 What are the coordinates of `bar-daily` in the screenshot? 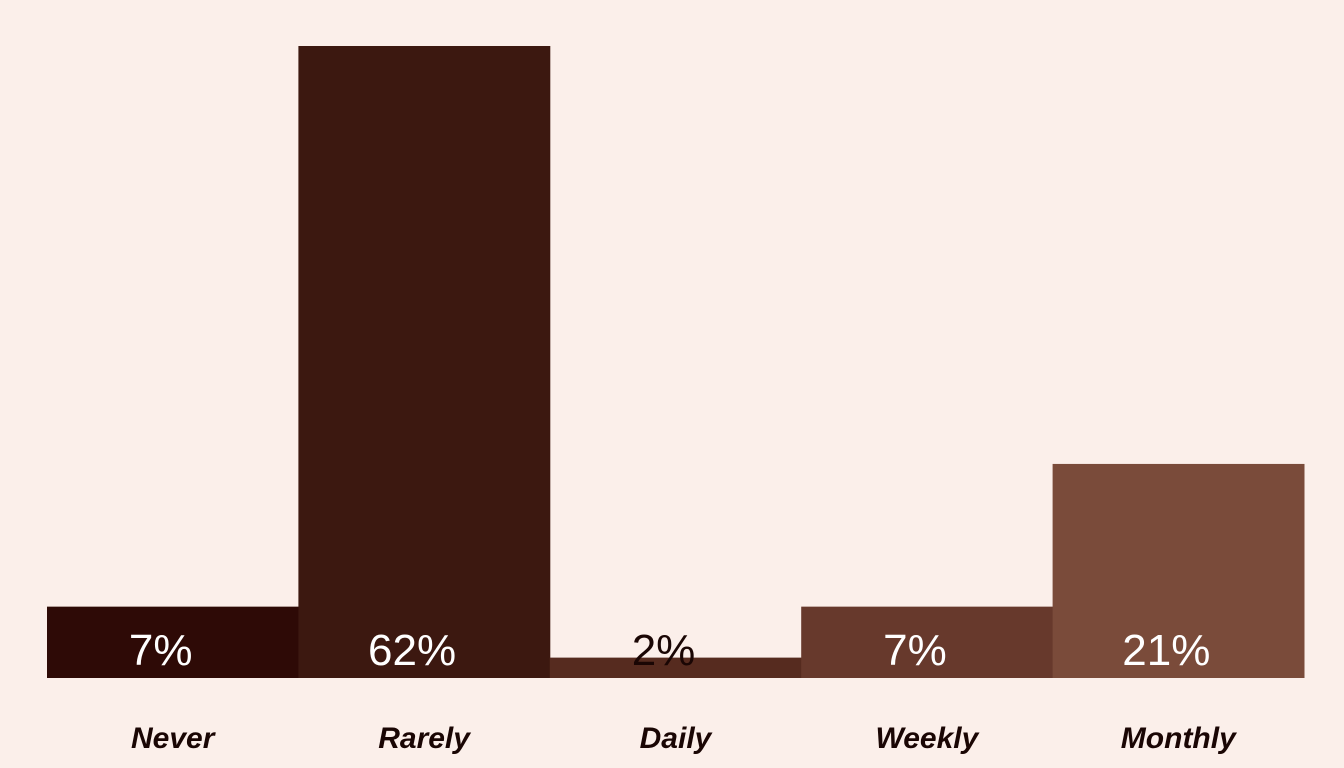 It's located at (675, 667).